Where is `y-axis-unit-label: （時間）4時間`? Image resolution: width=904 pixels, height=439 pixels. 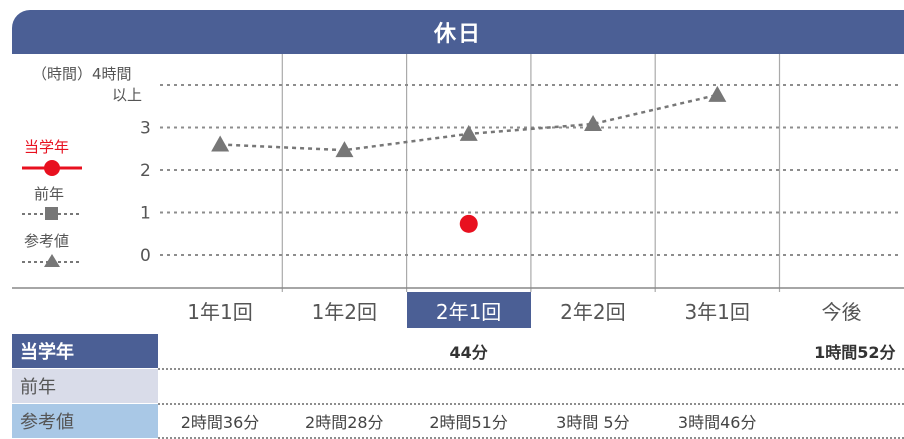 y-axis-unit-label: （時間）4時間 is located at coordinates (82, 74).